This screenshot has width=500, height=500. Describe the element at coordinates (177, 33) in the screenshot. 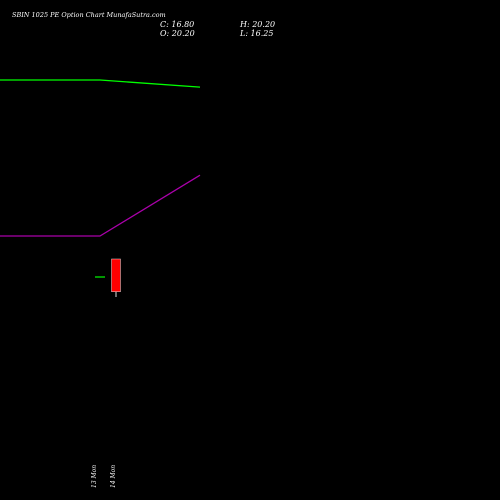

I see `open-value: O: 20.20` at that location.